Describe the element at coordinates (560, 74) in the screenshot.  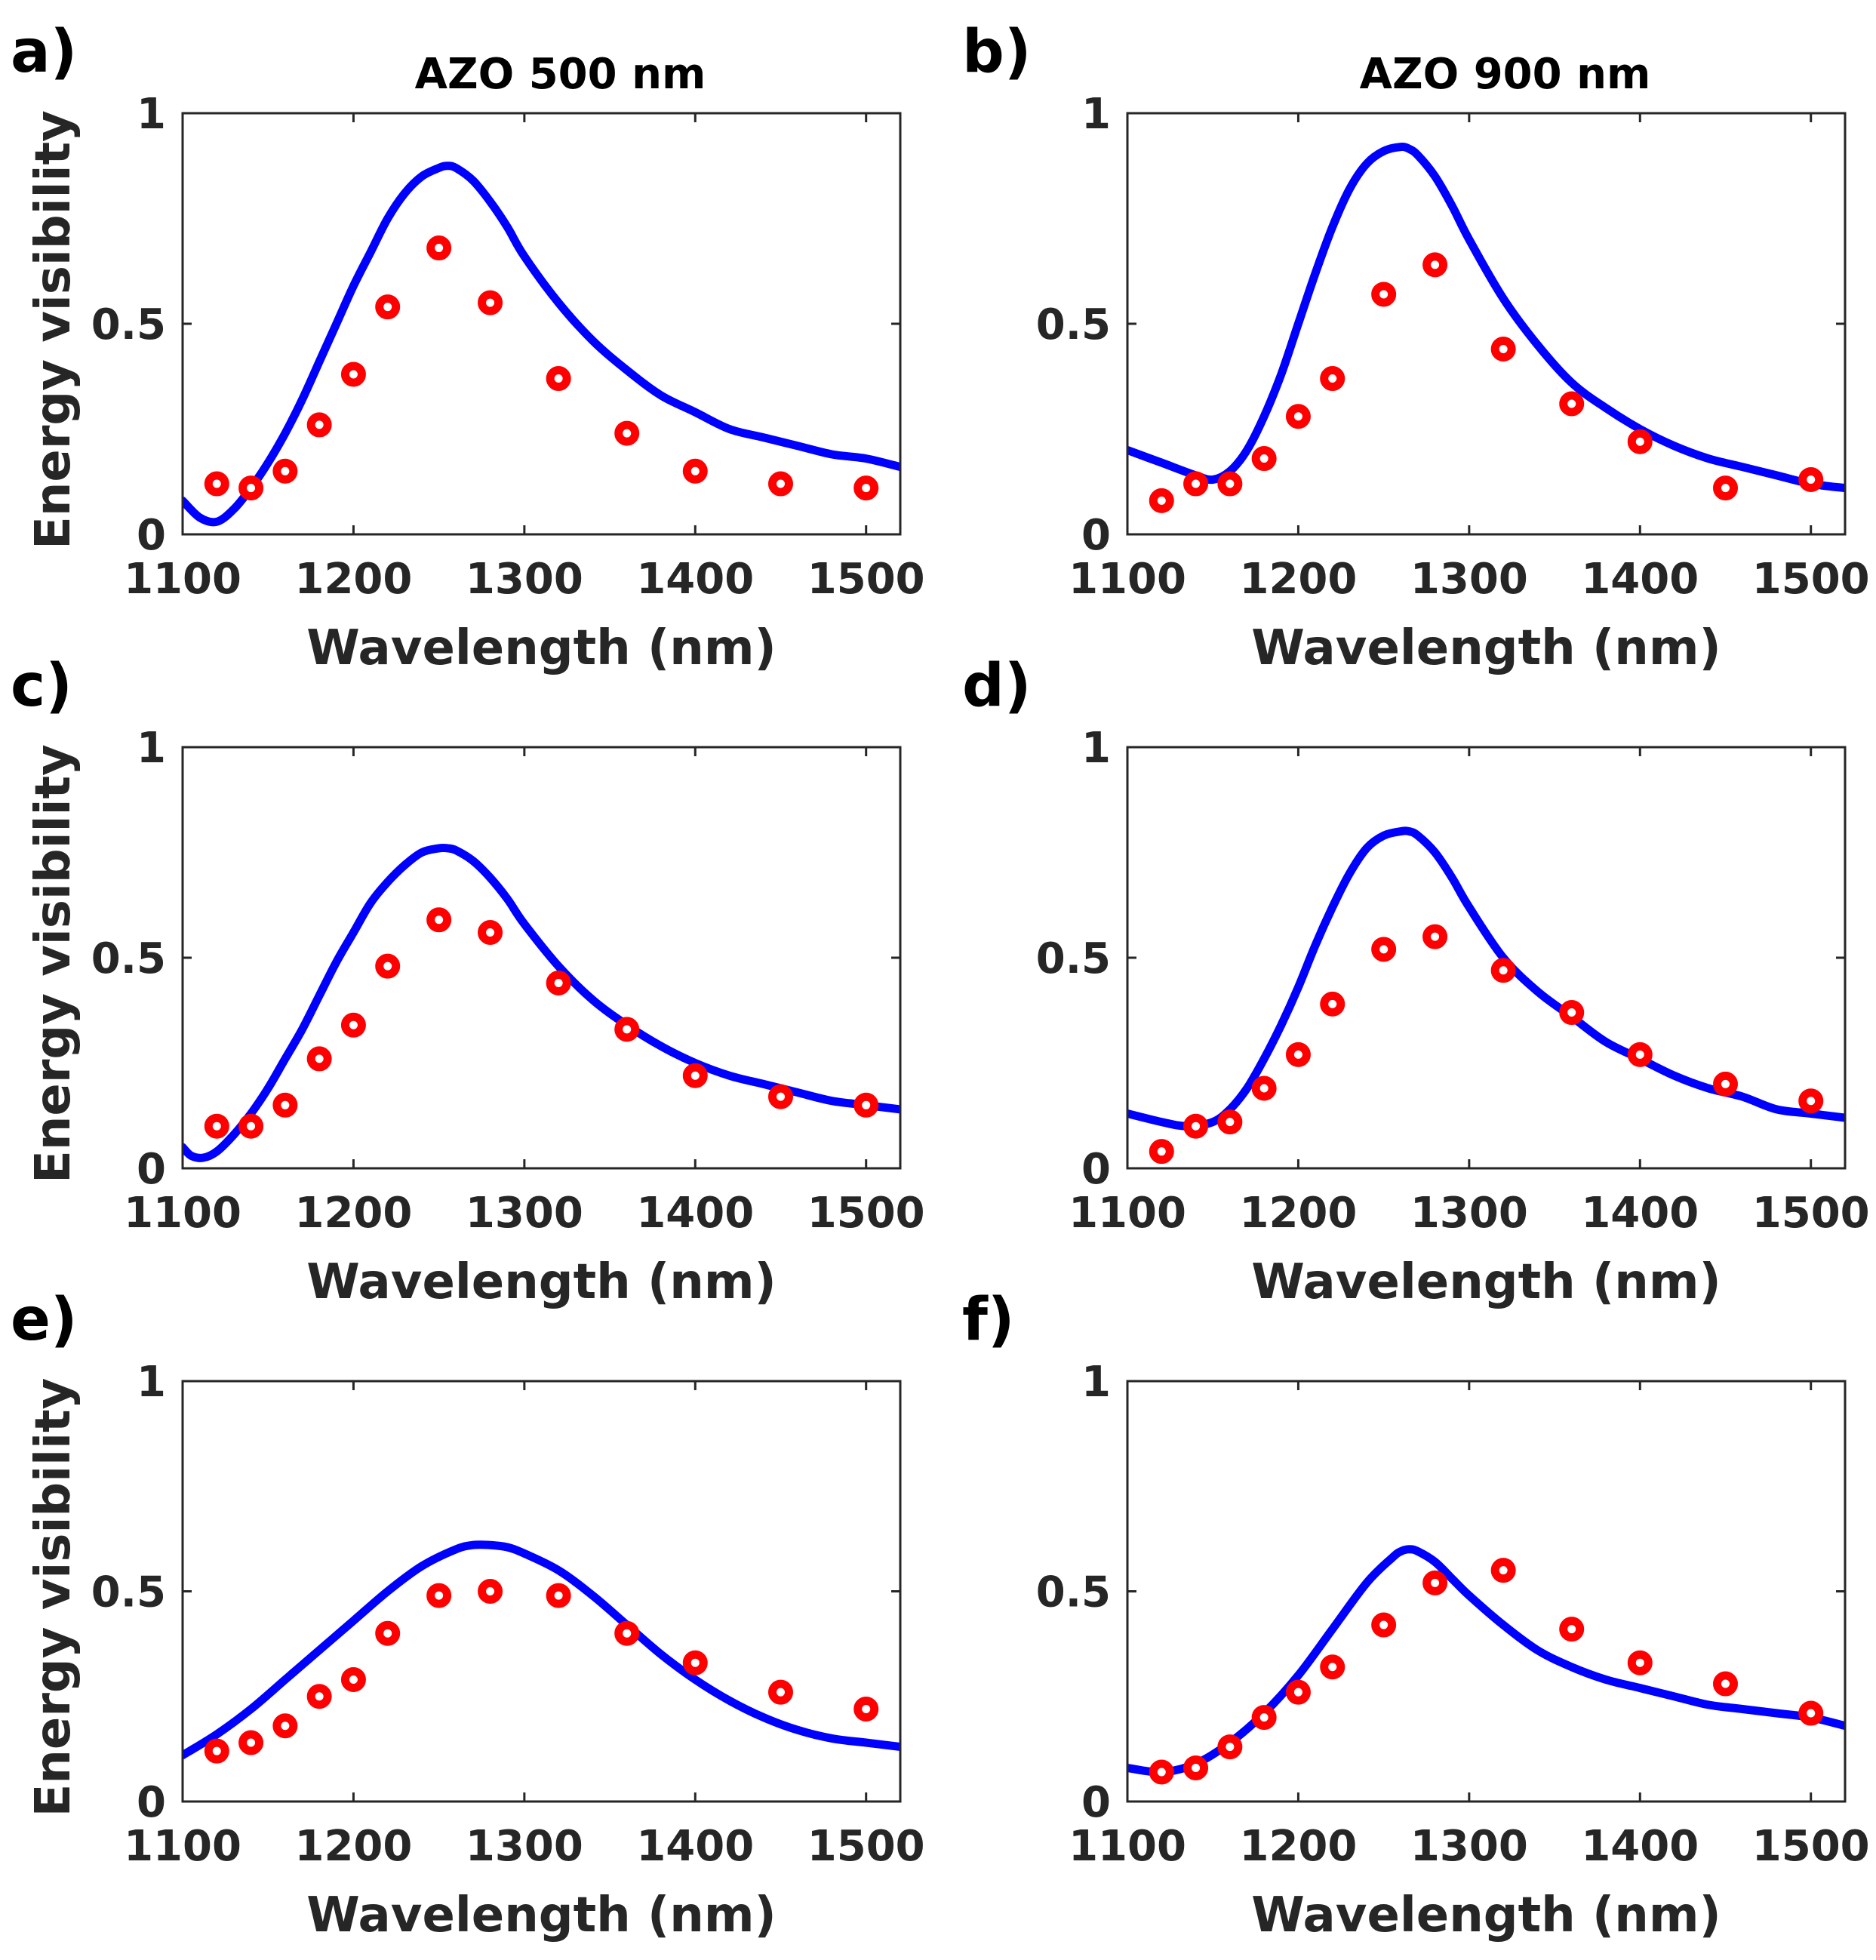
I see `chart-title: AZO 500 nm` at that location.